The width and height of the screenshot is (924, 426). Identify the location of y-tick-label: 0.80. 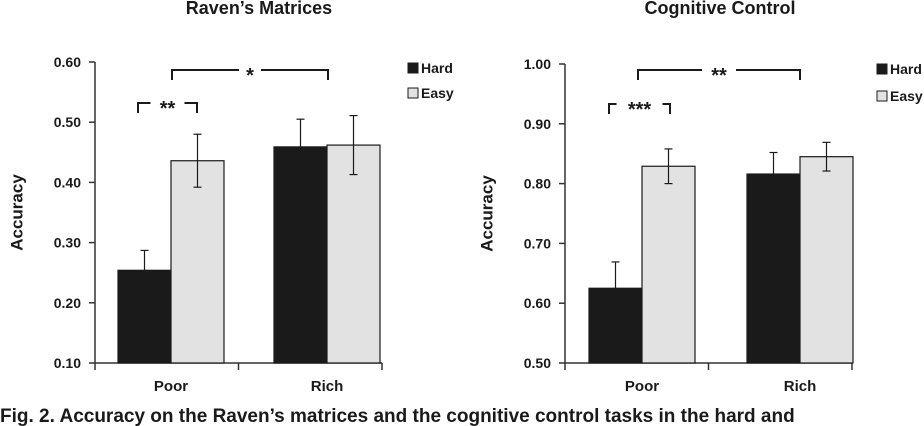
(537, 184).